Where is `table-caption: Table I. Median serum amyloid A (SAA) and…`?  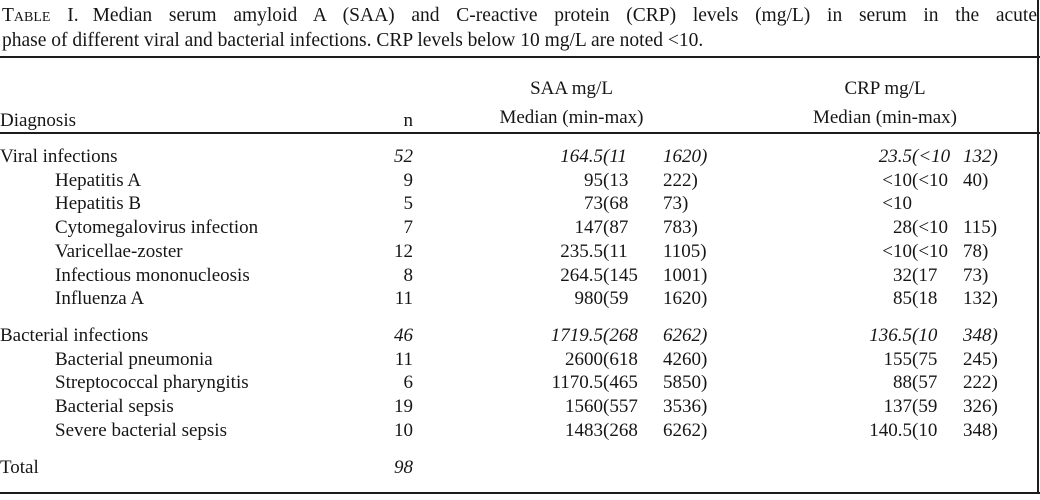
table-caption: Table I. Median serum amyloid A (SAA) and… is located at coordinates (519, 26).